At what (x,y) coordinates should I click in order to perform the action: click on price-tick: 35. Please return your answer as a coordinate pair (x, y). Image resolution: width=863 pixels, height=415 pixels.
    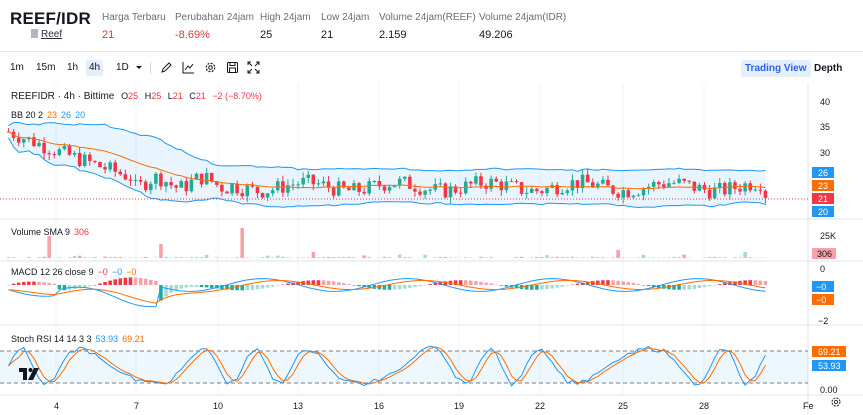
    Looking at the image, I should click on (825, 127).